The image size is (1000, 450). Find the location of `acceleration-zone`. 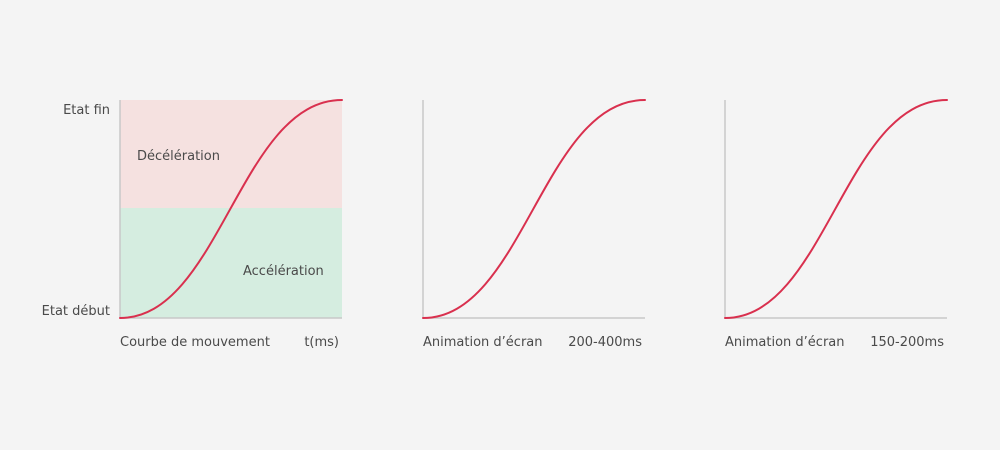

acceleration-zone is located at coordinates (231, 263).